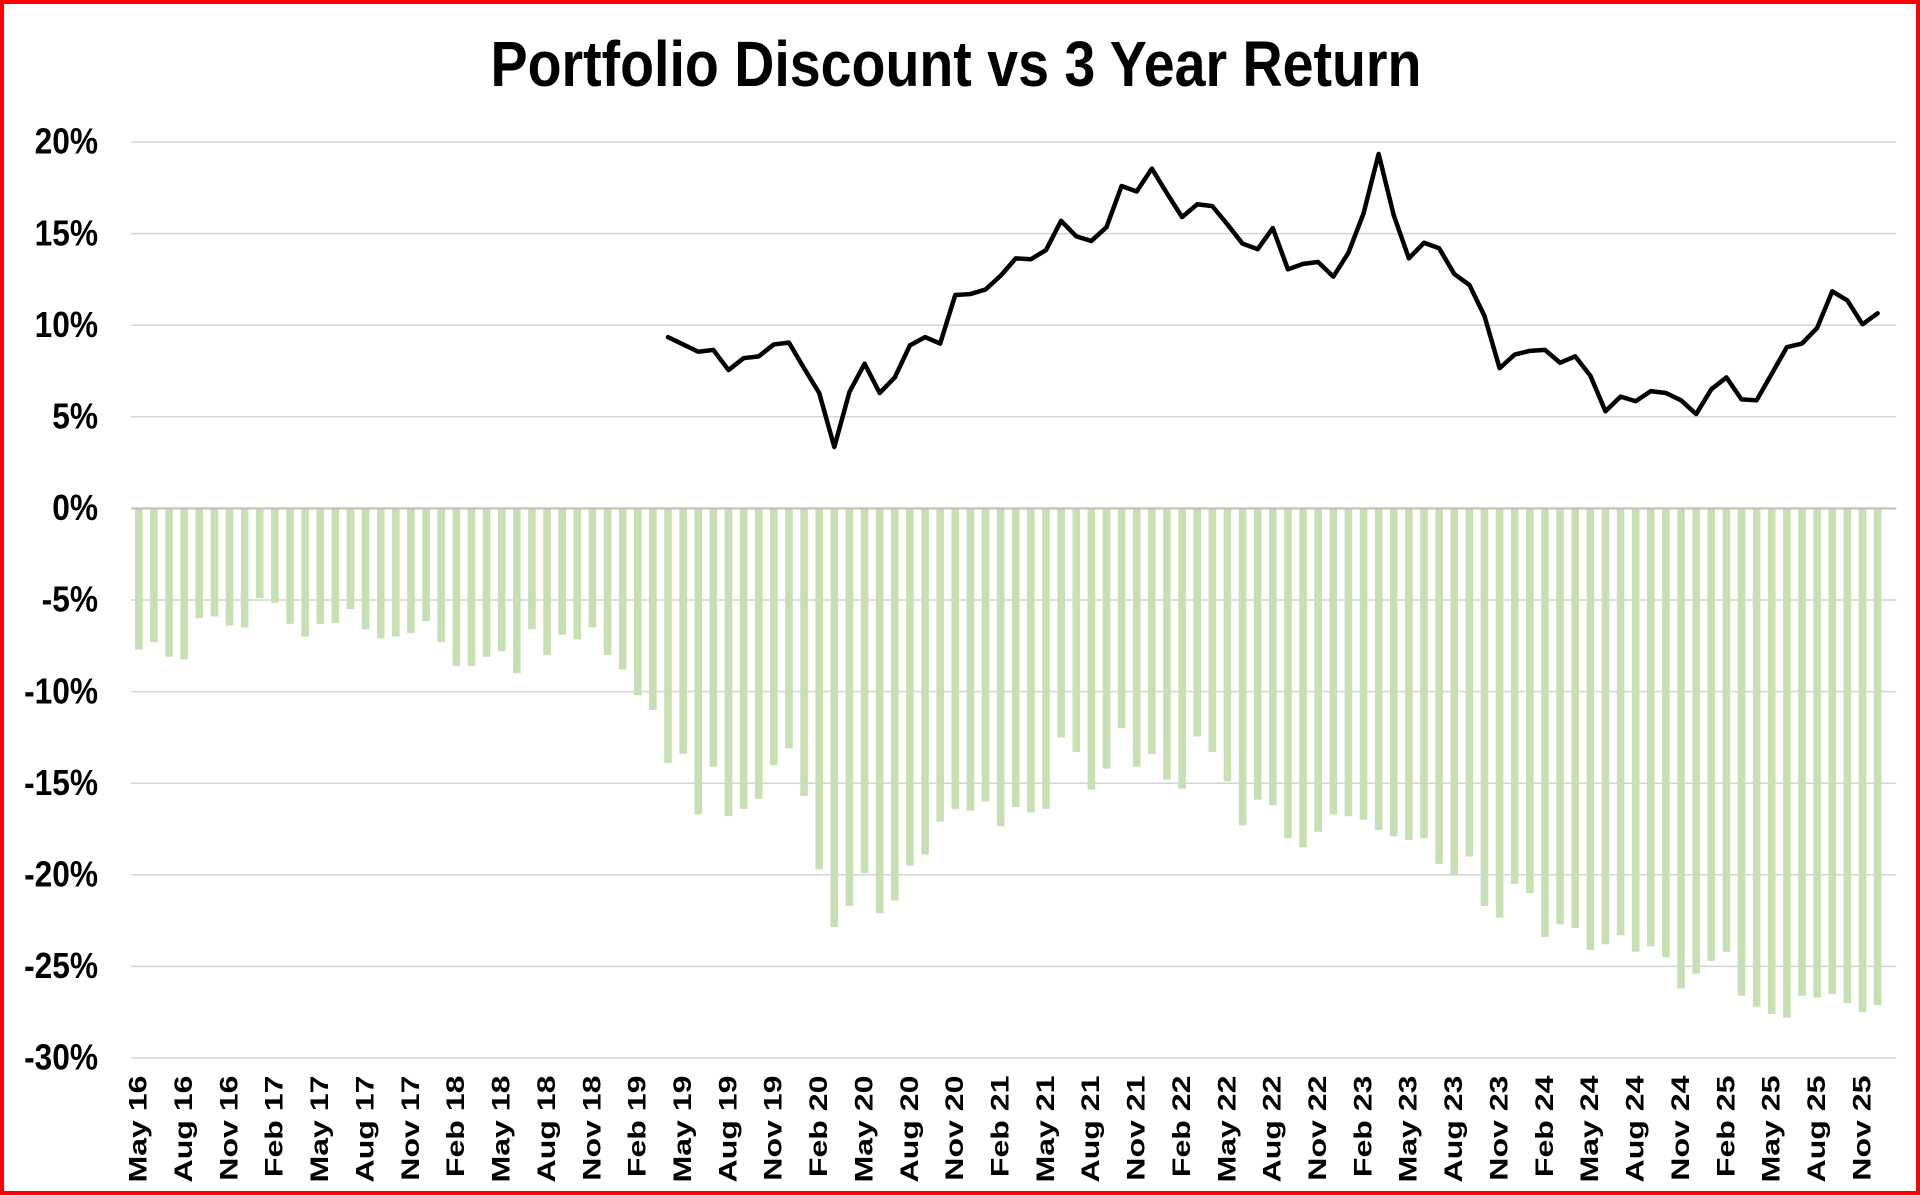 This screenshot has width=1920, height=1195. Describe the element at coordinates (1863, 1128) in the screenshot. I see `svg-text: Nov 25` at that location.